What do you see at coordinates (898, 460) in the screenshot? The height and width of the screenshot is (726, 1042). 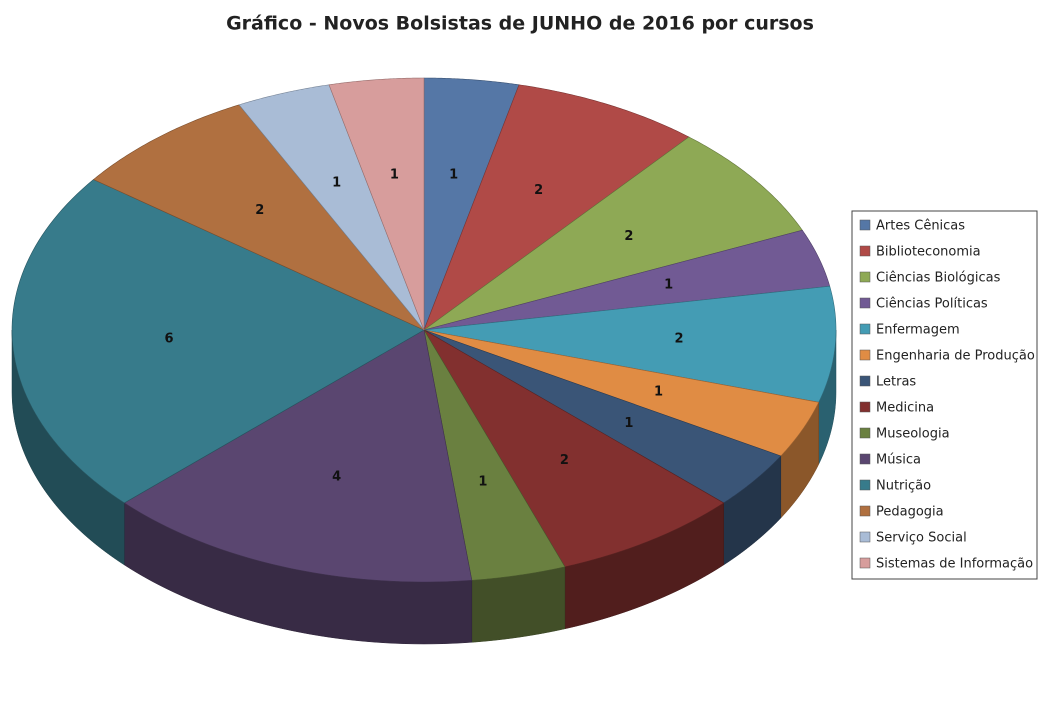 I see `legend-label: Música` at bounding box center [898, 460].